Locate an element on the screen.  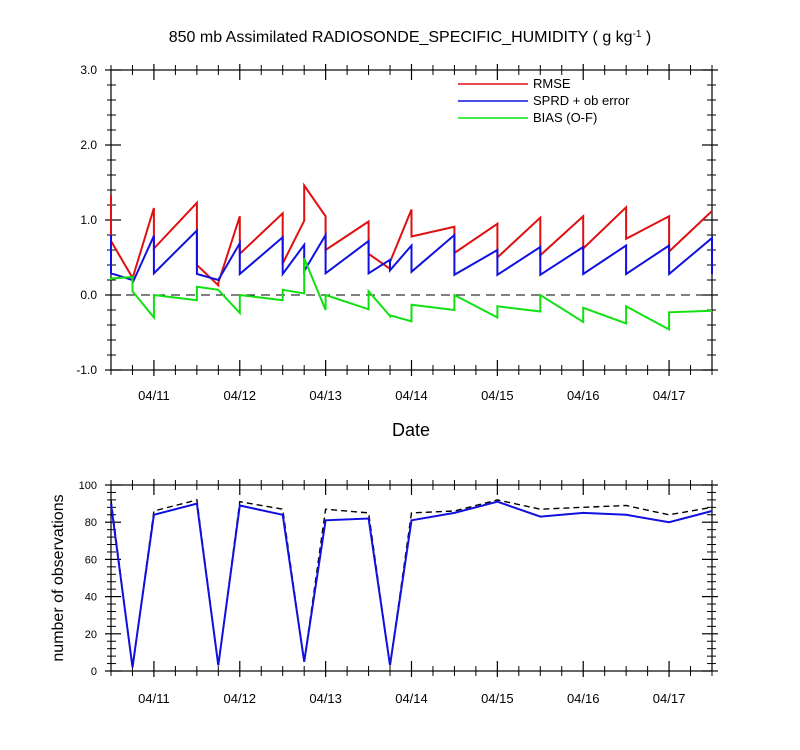
top-xtick-label: 04/11 is located at coordinates (154, 395).